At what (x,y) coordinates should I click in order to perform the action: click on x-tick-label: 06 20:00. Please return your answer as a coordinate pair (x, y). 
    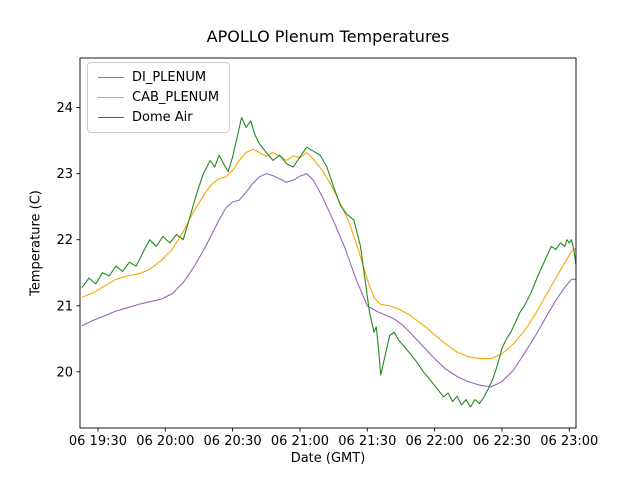
    Looking at the image, I should click on (165, 441).